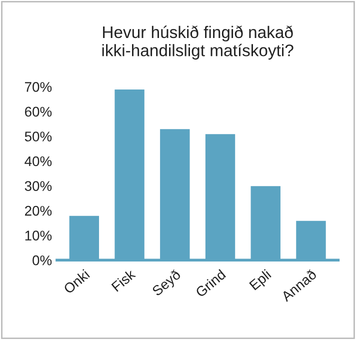 Image resolution: width=356 pixels, height=340 pixels. What do you see at coordinates (38, 111) in the screenshot?
I see `y-tick-label: 60%` at bounding box center [38, 111].